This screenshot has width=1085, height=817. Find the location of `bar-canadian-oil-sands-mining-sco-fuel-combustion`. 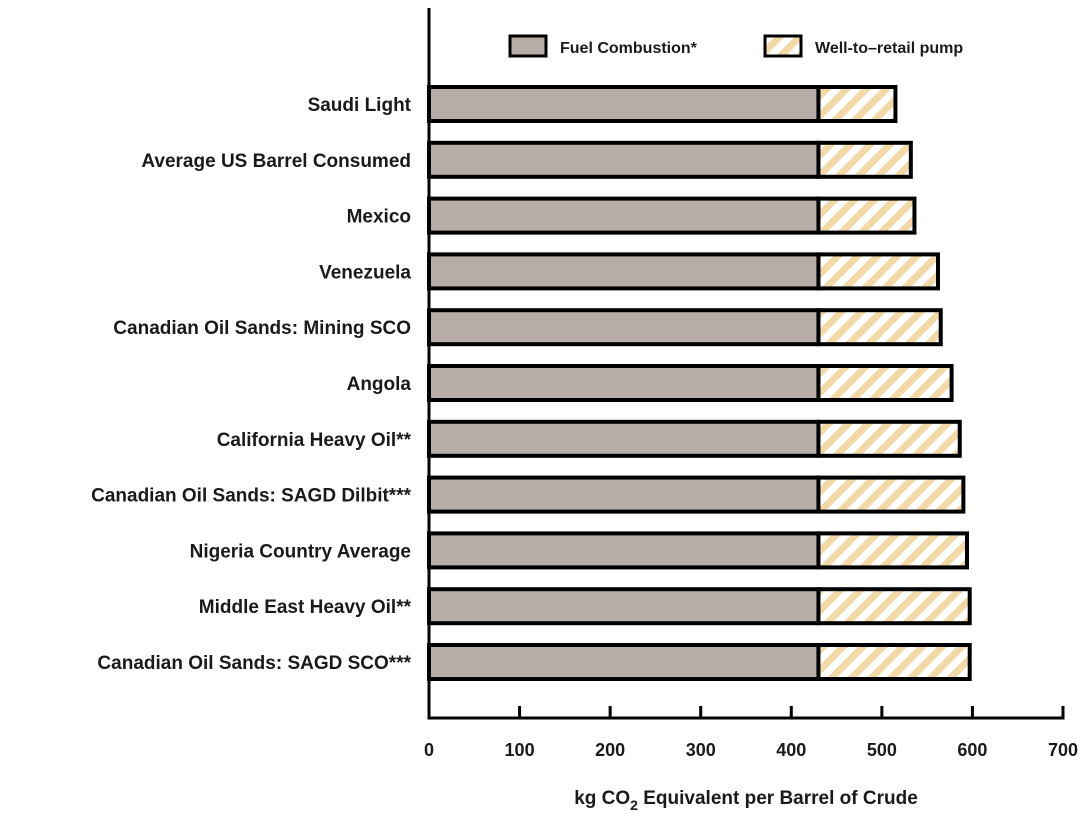

bar-canadian-oil-sands-mining-sco-fuel-combustion is located at coordinates (624, 327).